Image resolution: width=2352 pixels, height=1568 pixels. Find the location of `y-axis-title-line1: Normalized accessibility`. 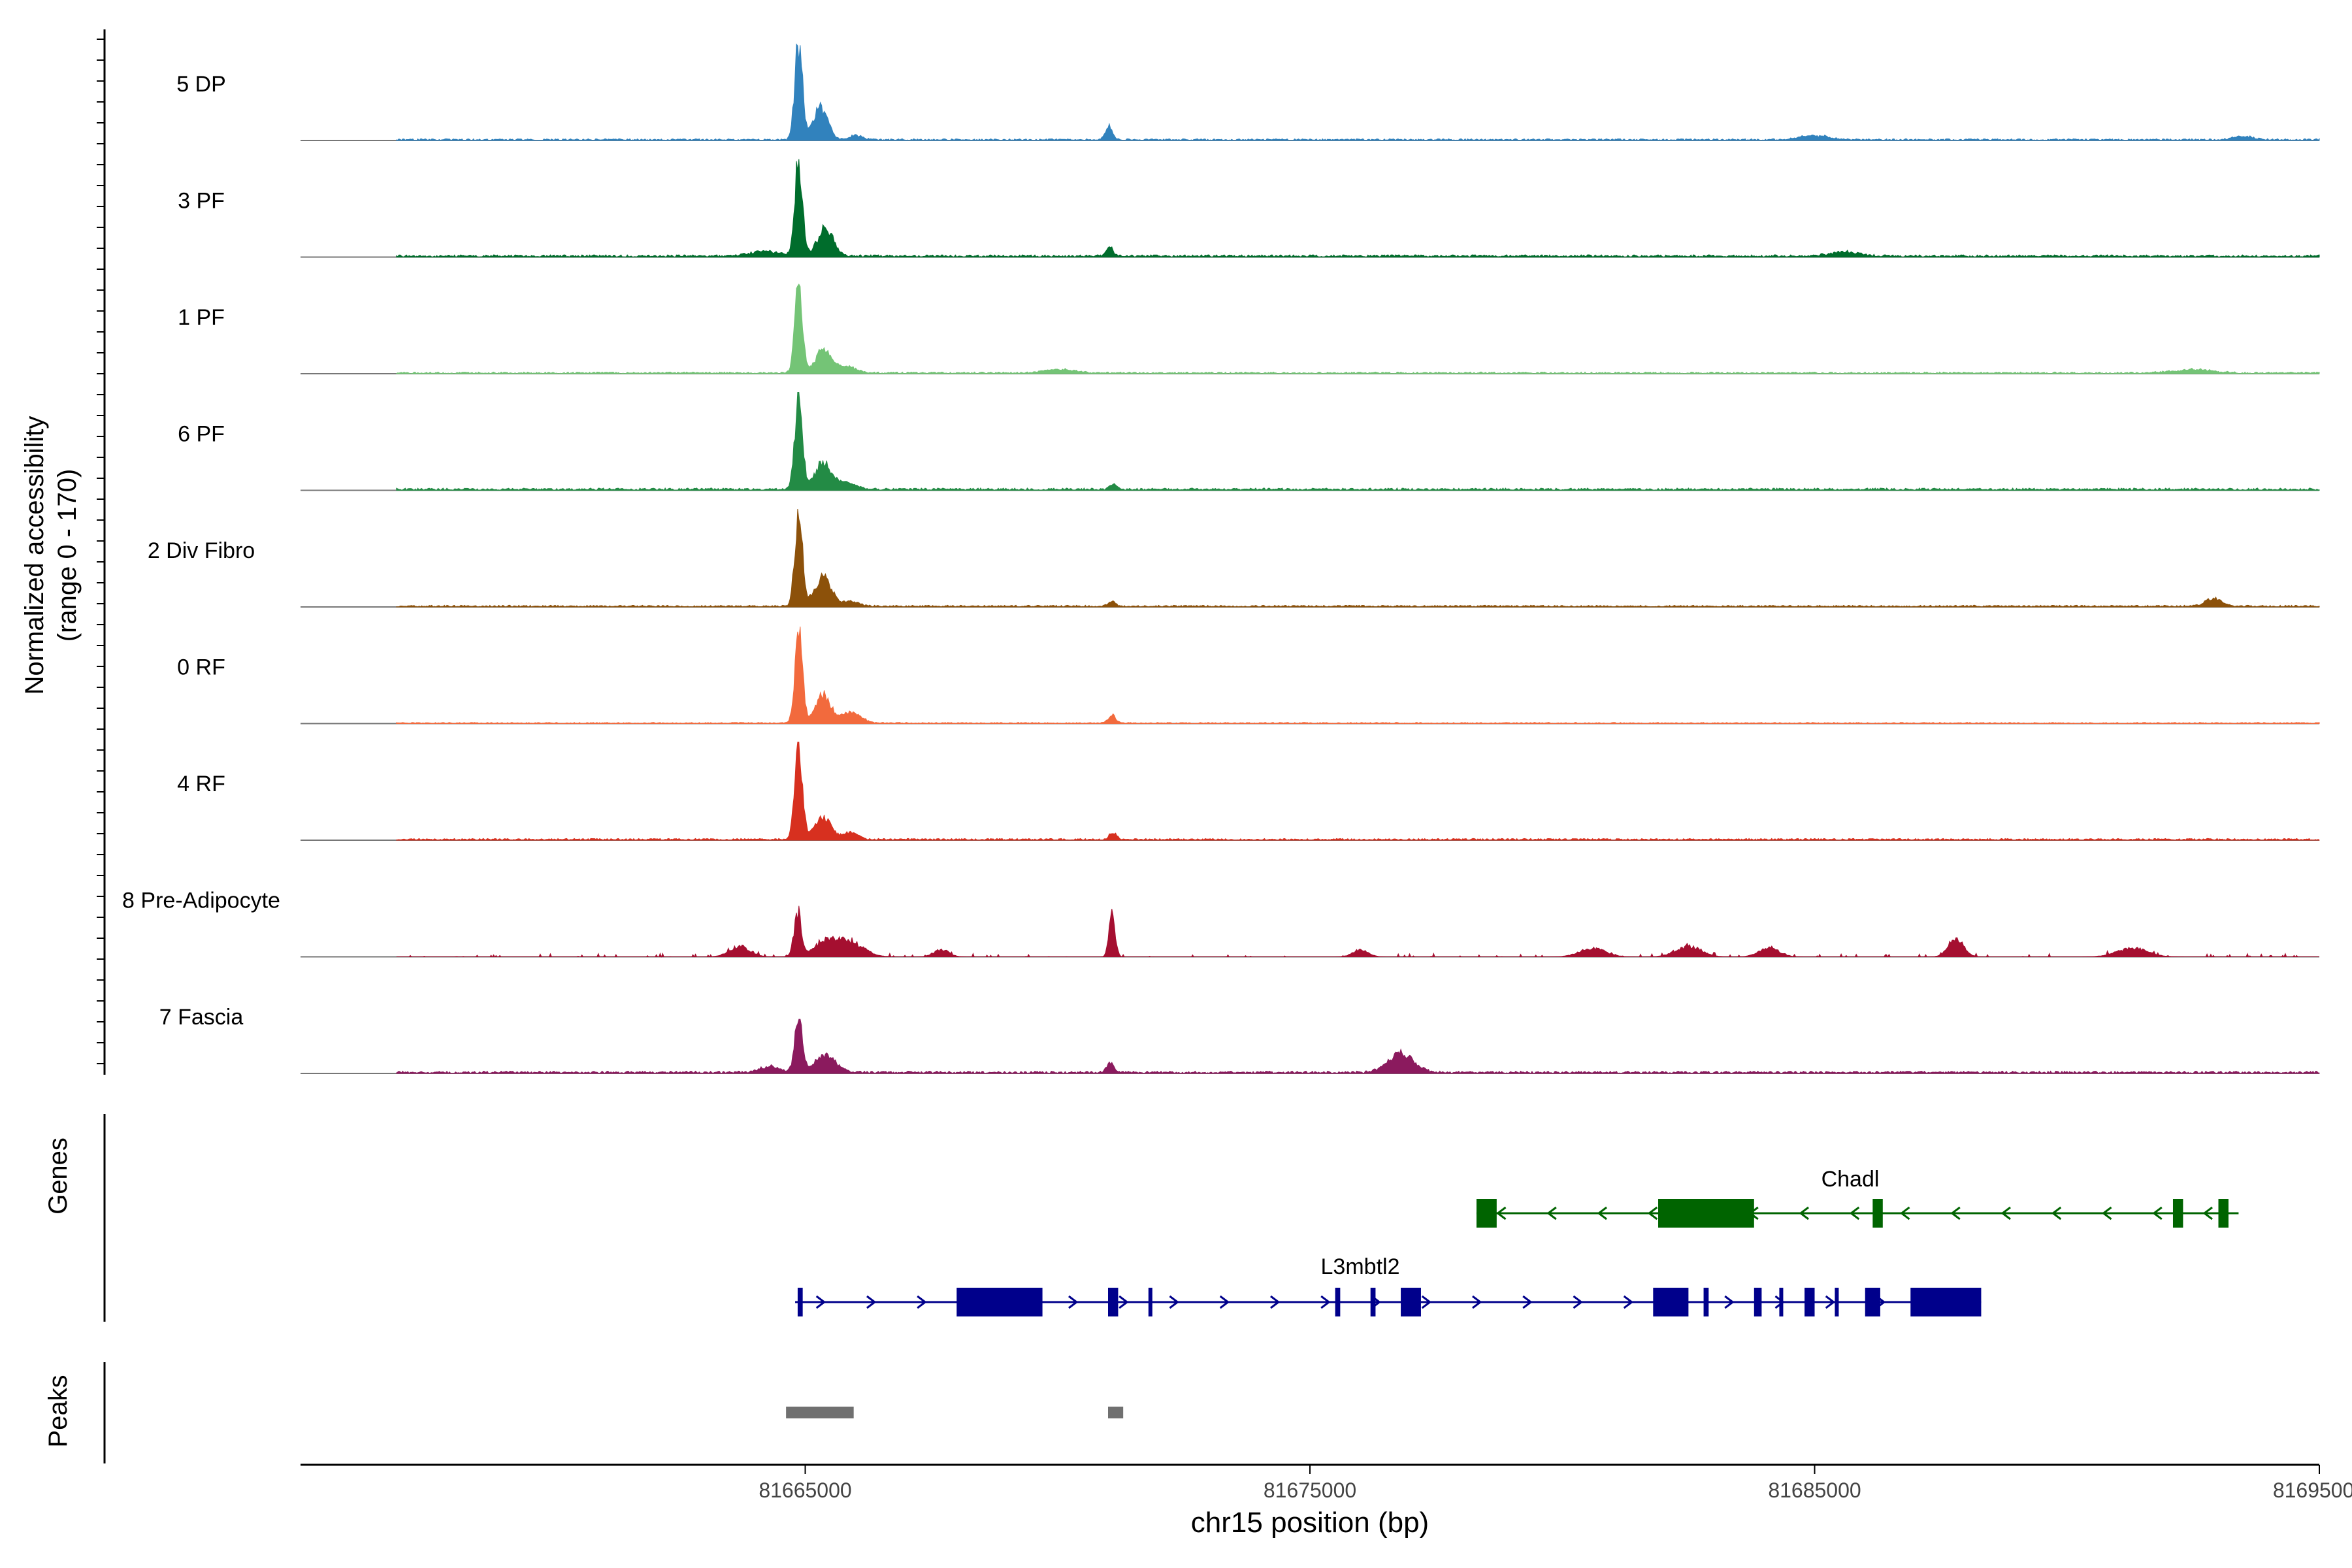

y-axis-title-line1: Normalized accessibility is located at coordinates (34, 555).